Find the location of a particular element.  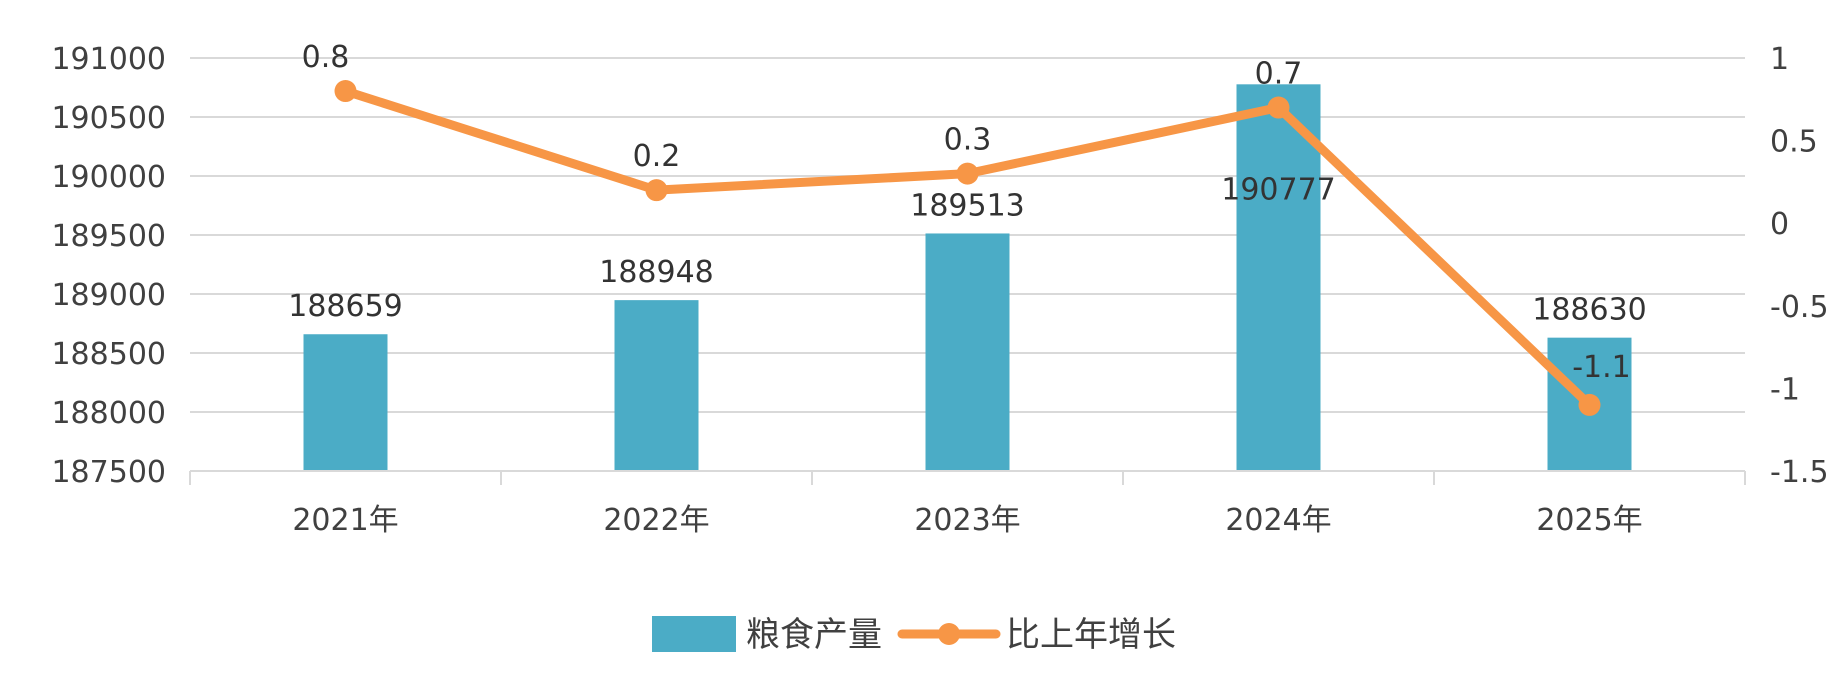

y-left-tick-label: 188500 is located at coordinates (108, 354).